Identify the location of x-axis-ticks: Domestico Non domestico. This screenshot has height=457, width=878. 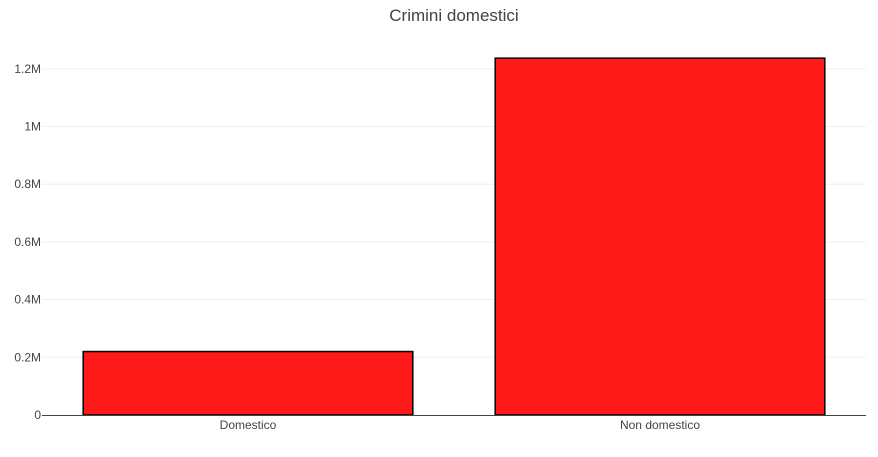
(460, 425).